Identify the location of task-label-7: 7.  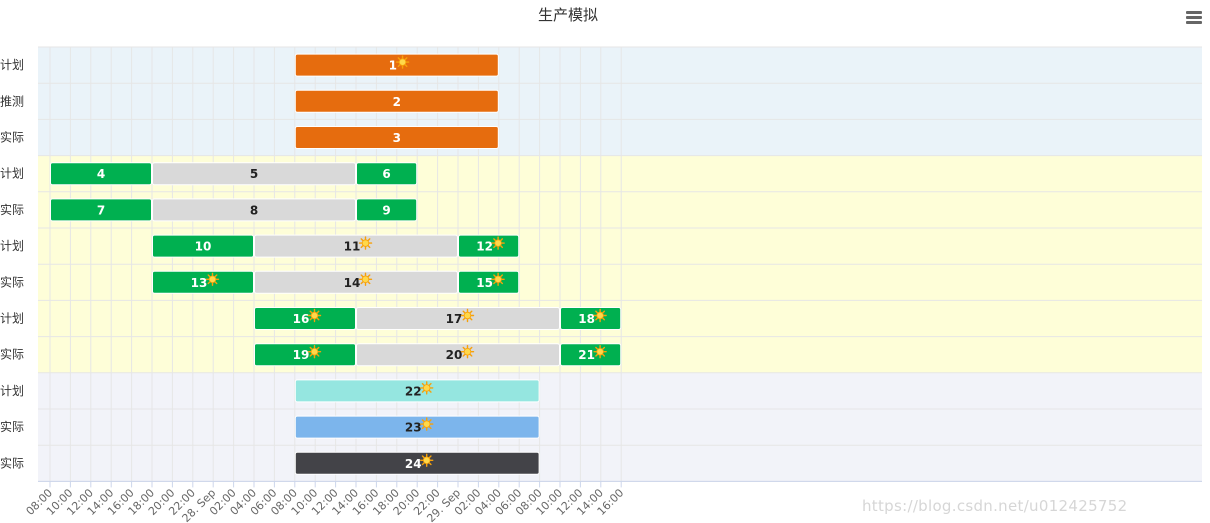
(101, 210).